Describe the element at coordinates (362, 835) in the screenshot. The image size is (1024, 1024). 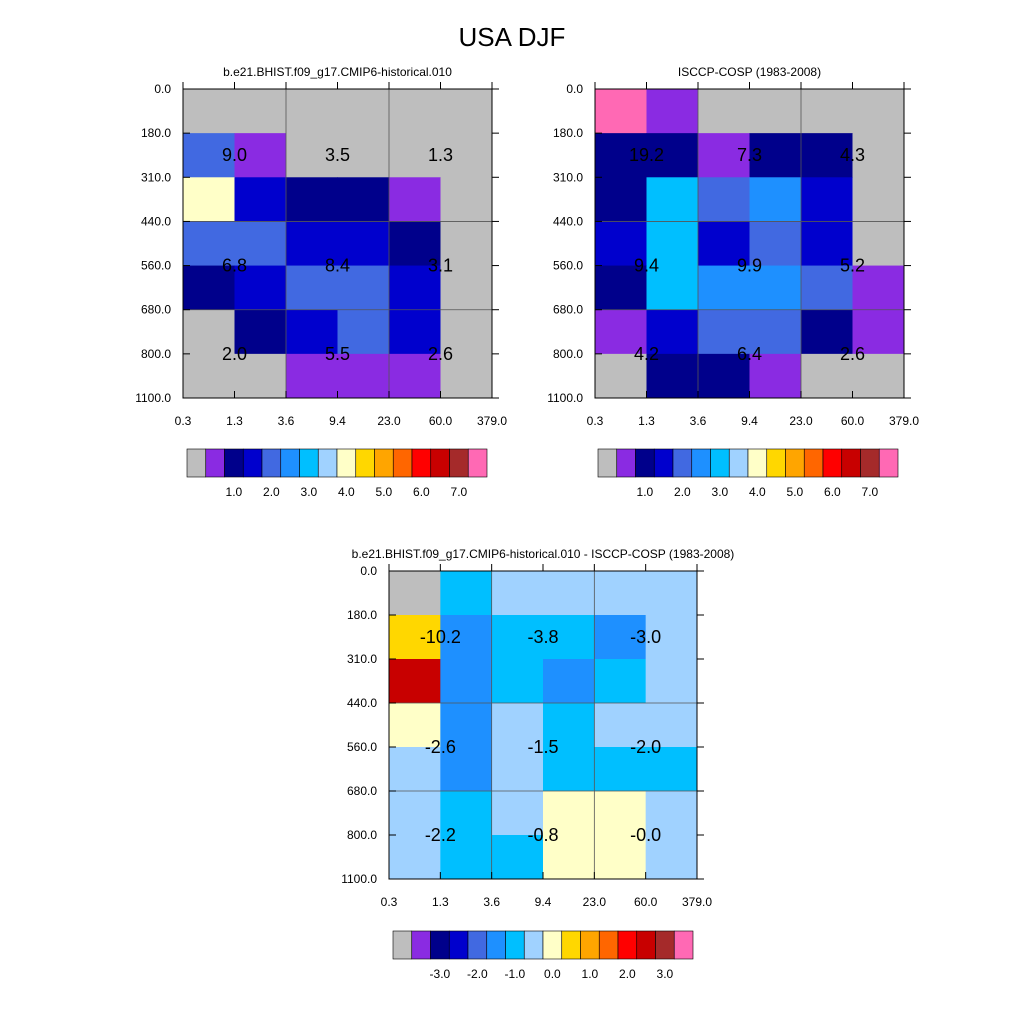
I see `y-tick-label: 800.0` at that location.